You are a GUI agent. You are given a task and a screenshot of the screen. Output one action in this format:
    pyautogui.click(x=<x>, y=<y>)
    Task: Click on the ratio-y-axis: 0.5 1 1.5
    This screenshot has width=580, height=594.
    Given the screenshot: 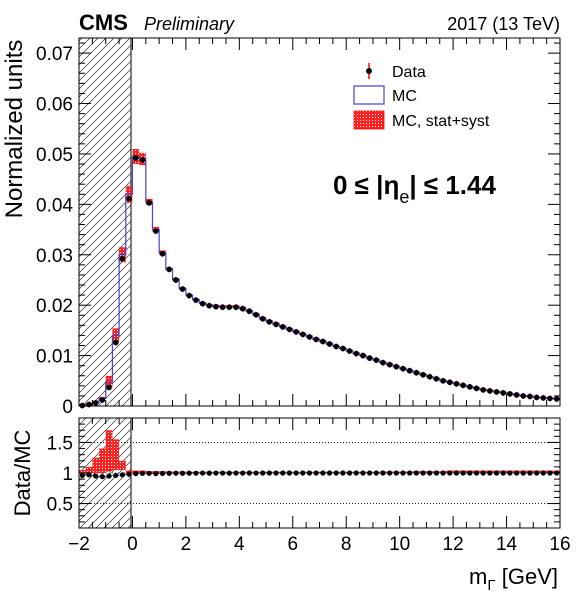 What is the action you would take?
    pyautogui.click(x=303, y=473)
    